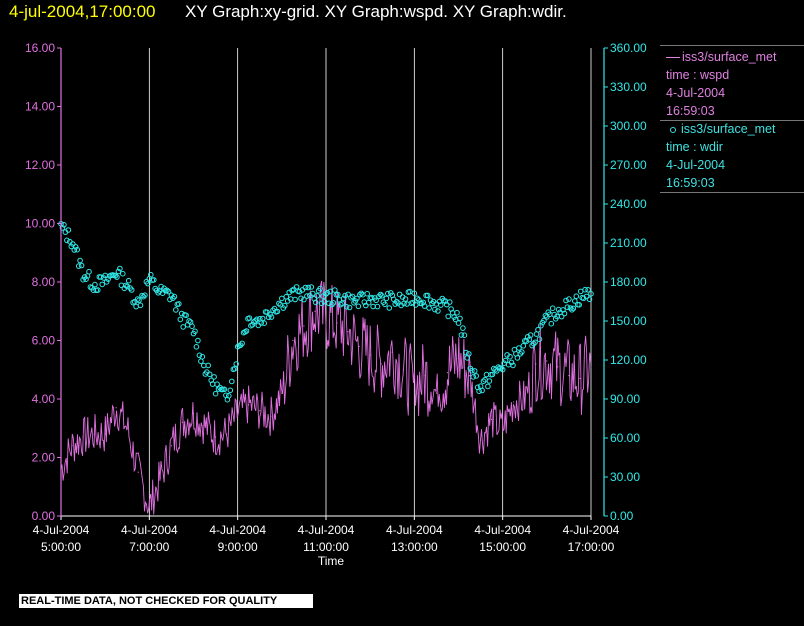 The width and height of the screenshot is (804, 626). Describe the element at coordinates (673, 58) in the screenshot. I see `line-swatch-icon` at that location.